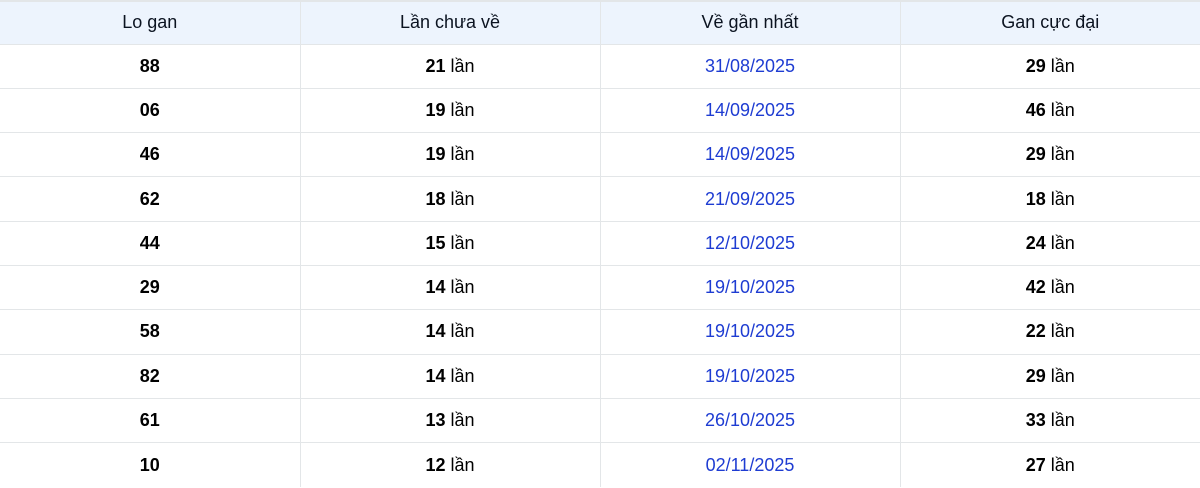  I want to click on cell-ve-gan-nhat: 02/11/2025, so click(750, 464).